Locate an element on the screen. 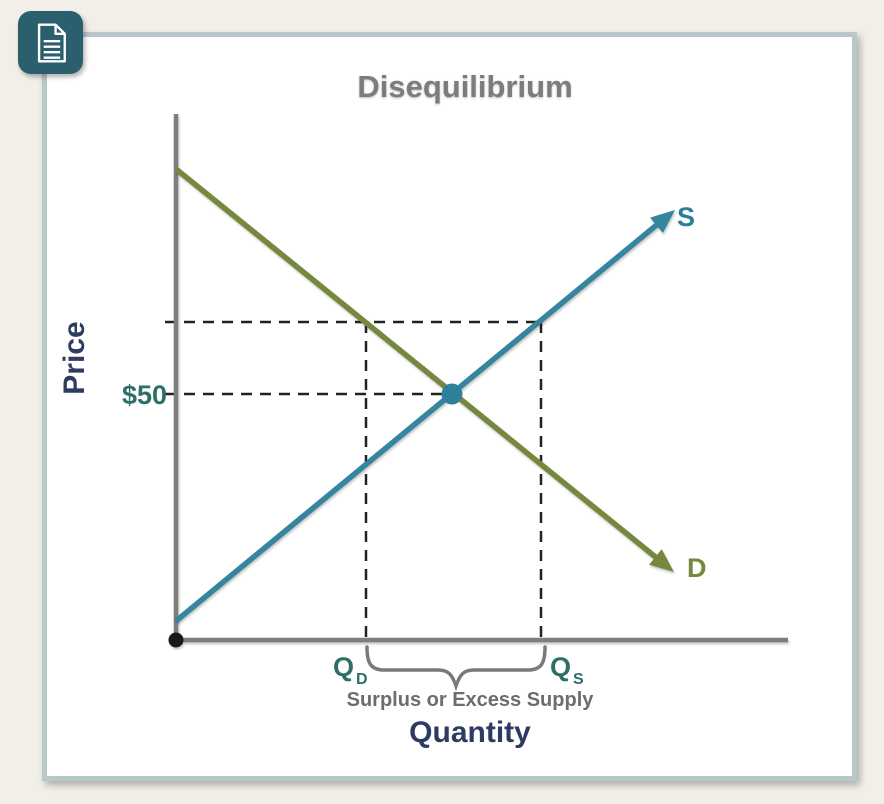 The width and height of the screenshot is (884, 804). supply-arrowhead-icon is located at coordinates (662, 221).